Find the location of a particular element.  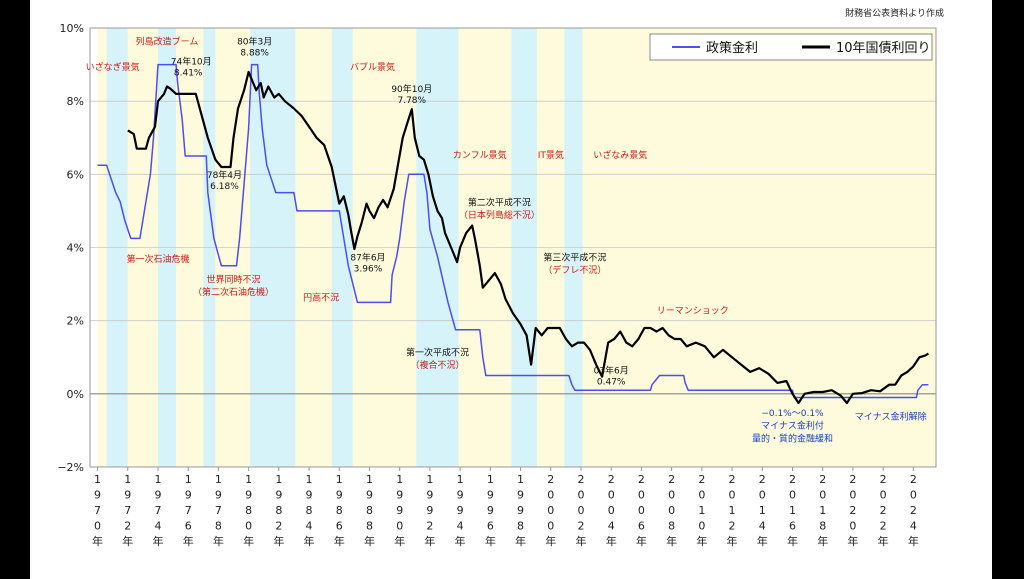

y-tick-label: −2% is located at coordinates (70, 467).